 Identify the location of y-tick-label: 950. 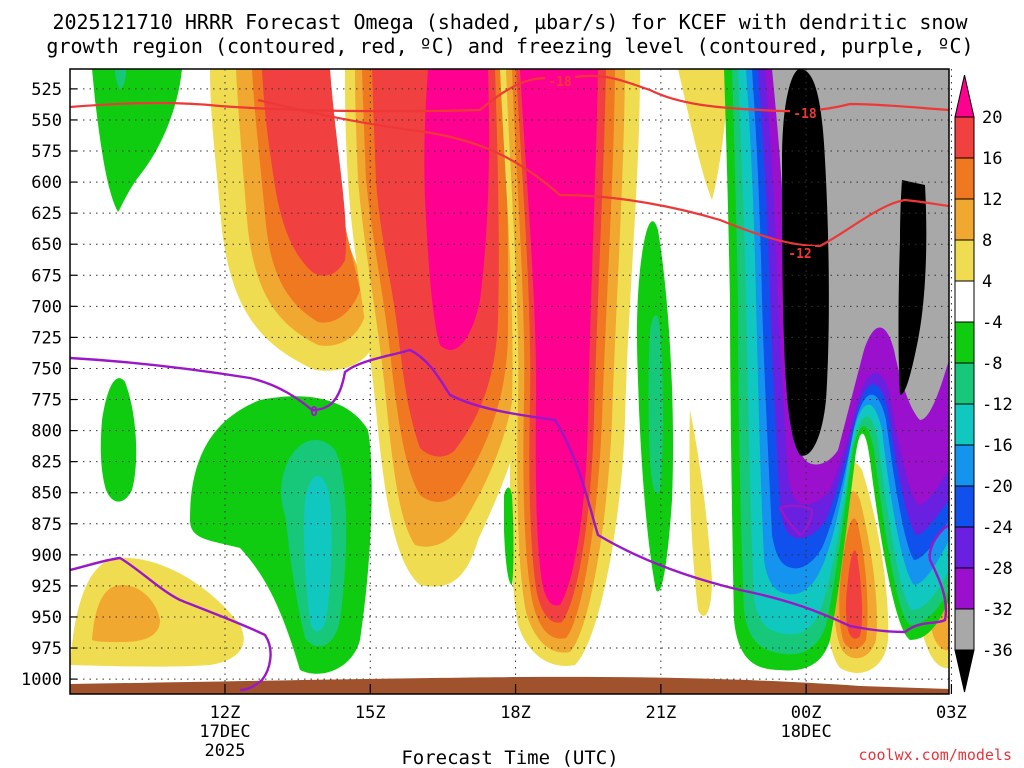
(46, 618).